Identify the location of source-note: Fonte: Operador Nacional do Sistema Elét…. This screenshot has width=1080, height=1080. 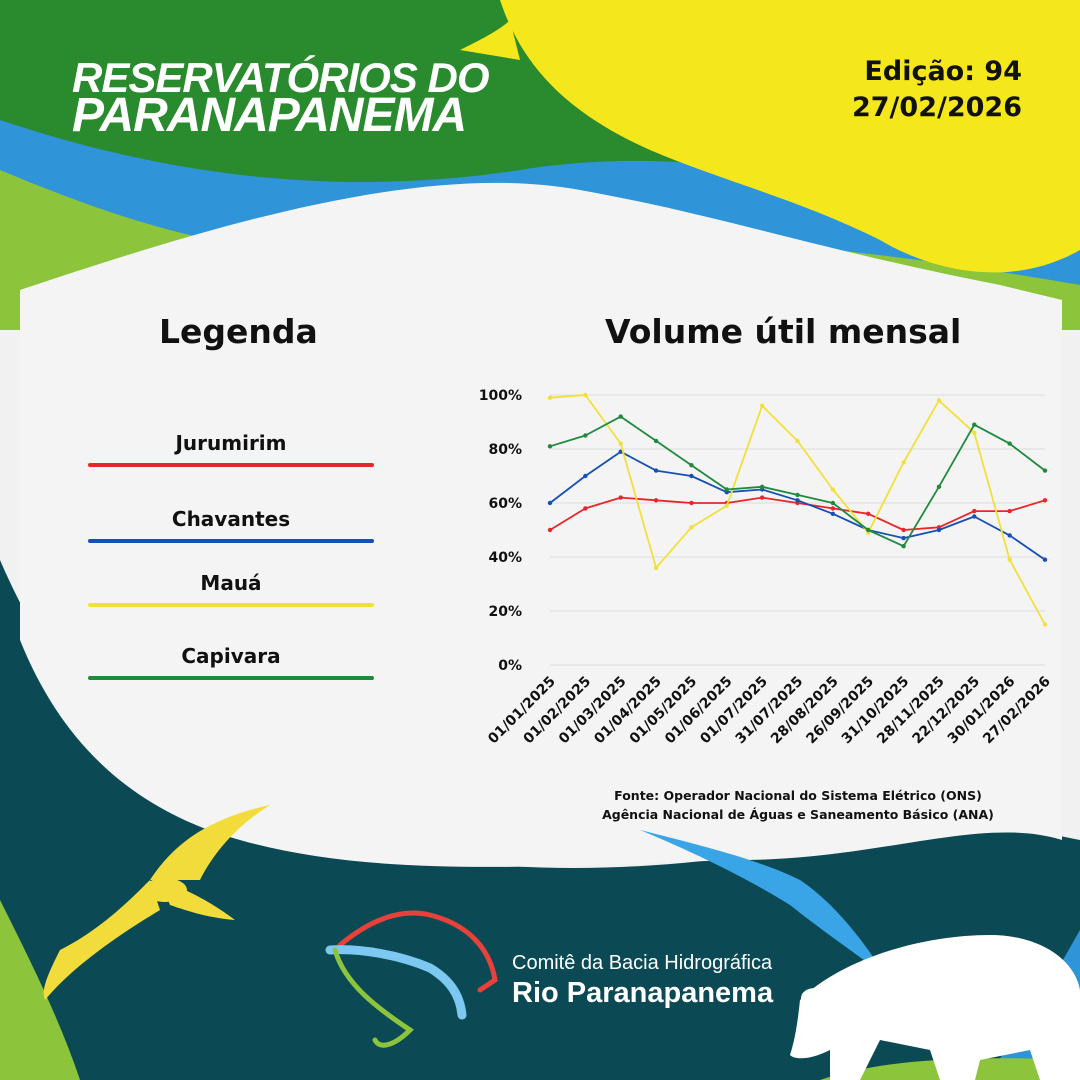
(798, 805).